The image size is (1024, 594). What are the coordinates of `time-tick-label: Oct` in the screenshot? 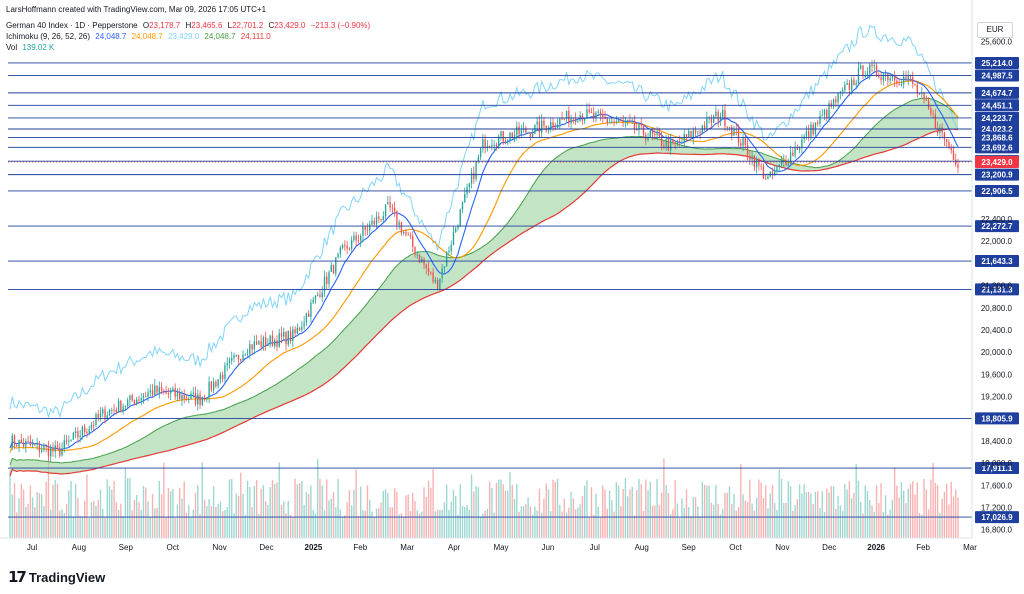 It's located at (735, 547).